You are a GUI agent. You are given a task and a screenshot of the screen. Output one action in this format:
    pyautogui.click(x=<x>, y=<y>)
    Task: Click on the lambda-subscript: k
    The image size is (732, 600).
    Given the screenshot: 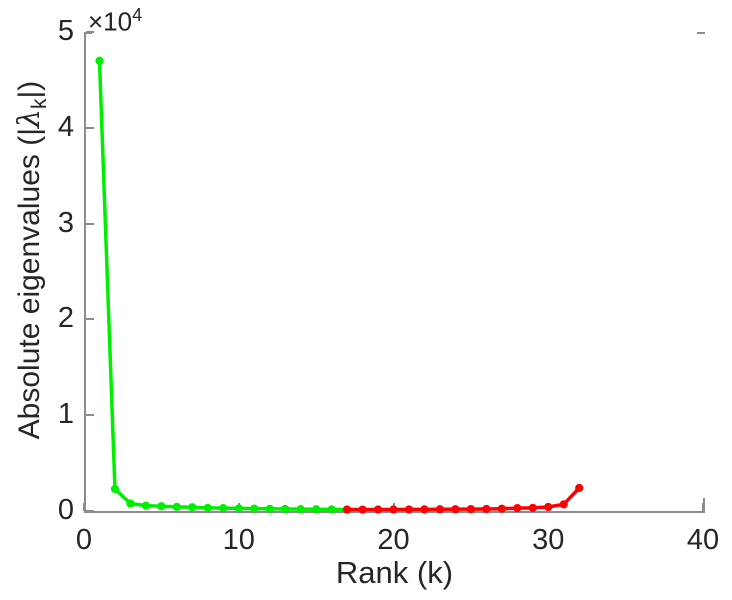 What is the action you would take?
    pyautogui.click(x=39, y=103)
    